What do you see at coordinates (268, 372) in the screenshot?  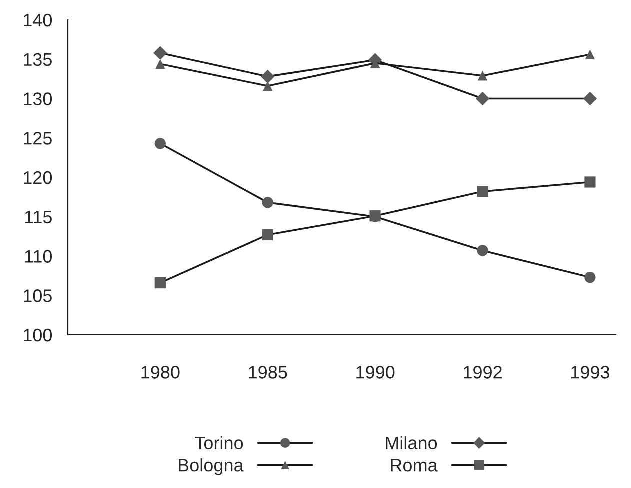 I see `x-tick-label: 1985` at bounding box center [268, 372].